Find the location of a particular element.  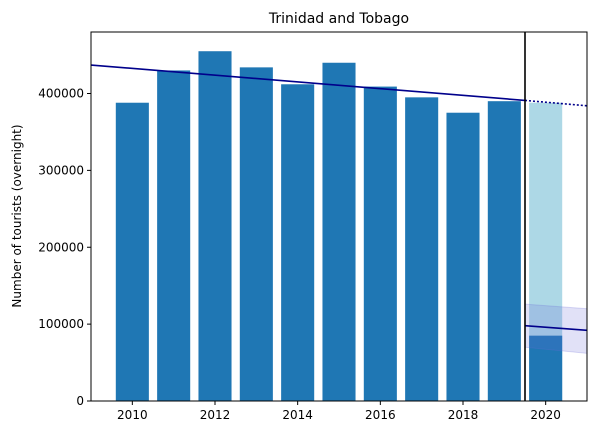

bar-2017 is located at coordinates (422, 249).